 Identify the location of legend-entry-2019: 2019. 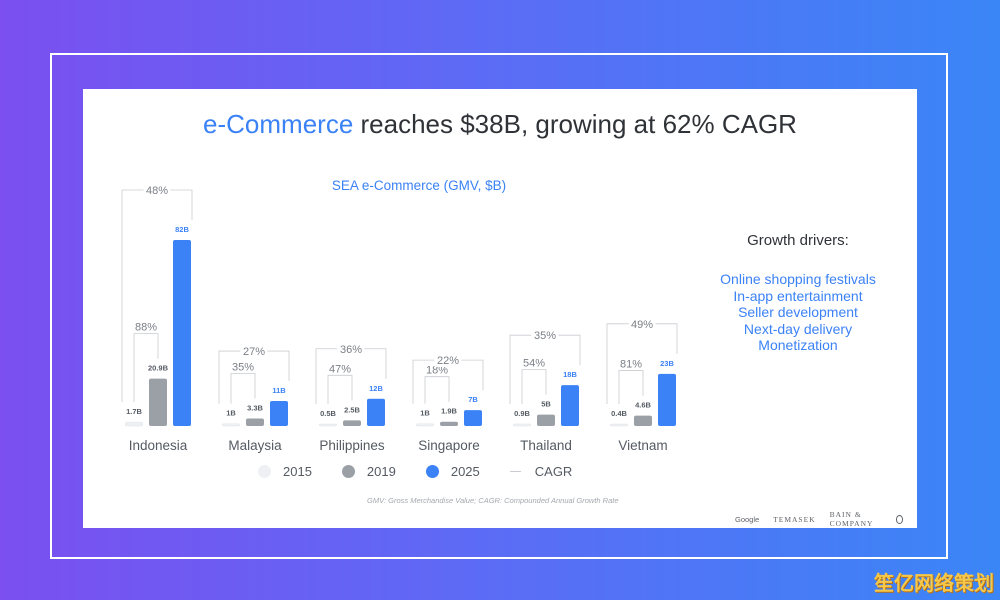
(368, 471).